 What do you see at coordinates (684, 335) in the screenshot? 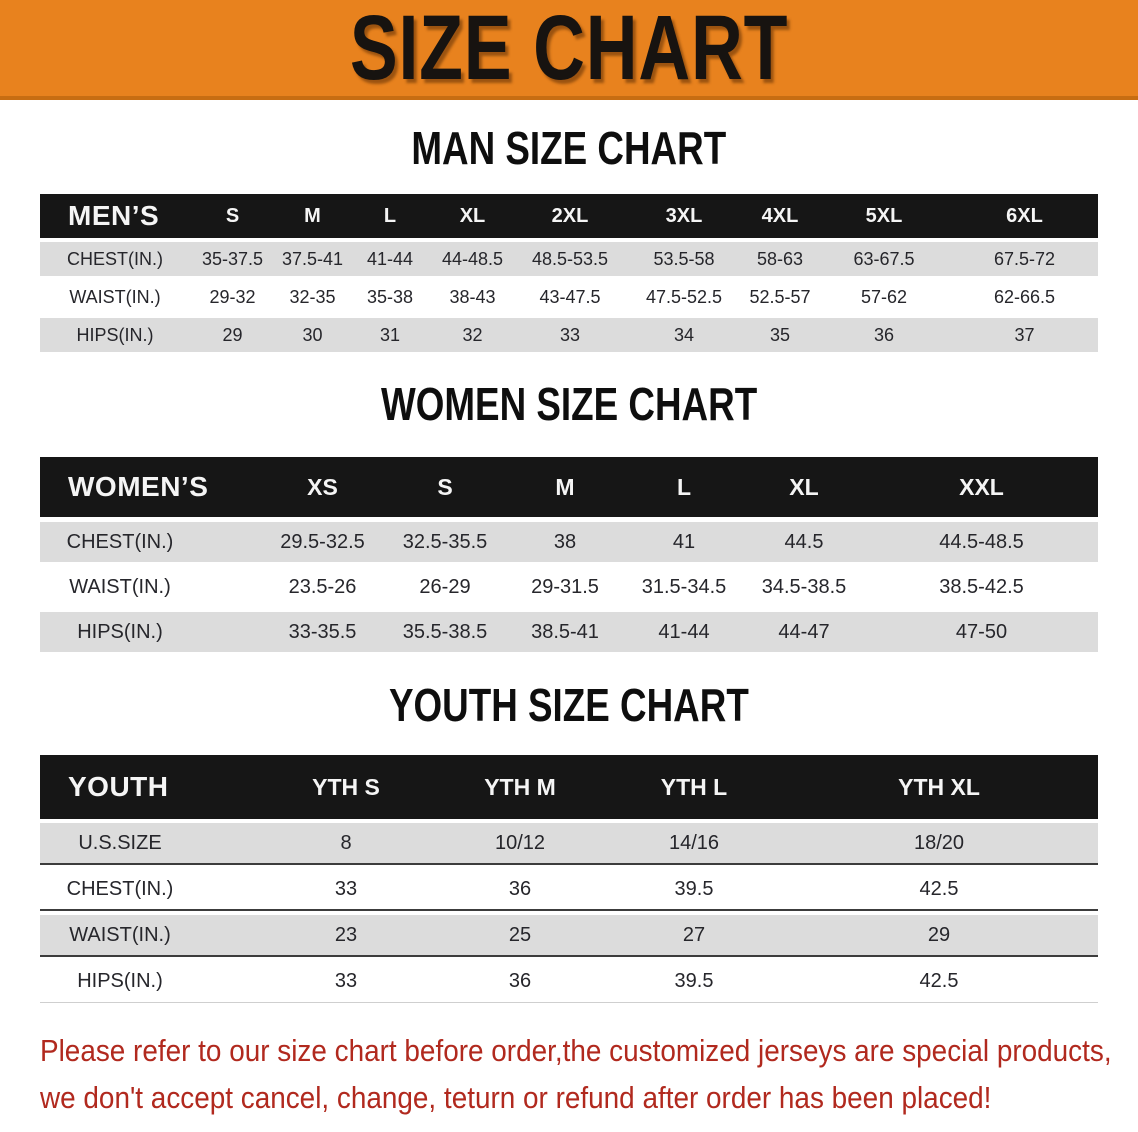
I see `size-value: 34` at bounding box center [684, 335].